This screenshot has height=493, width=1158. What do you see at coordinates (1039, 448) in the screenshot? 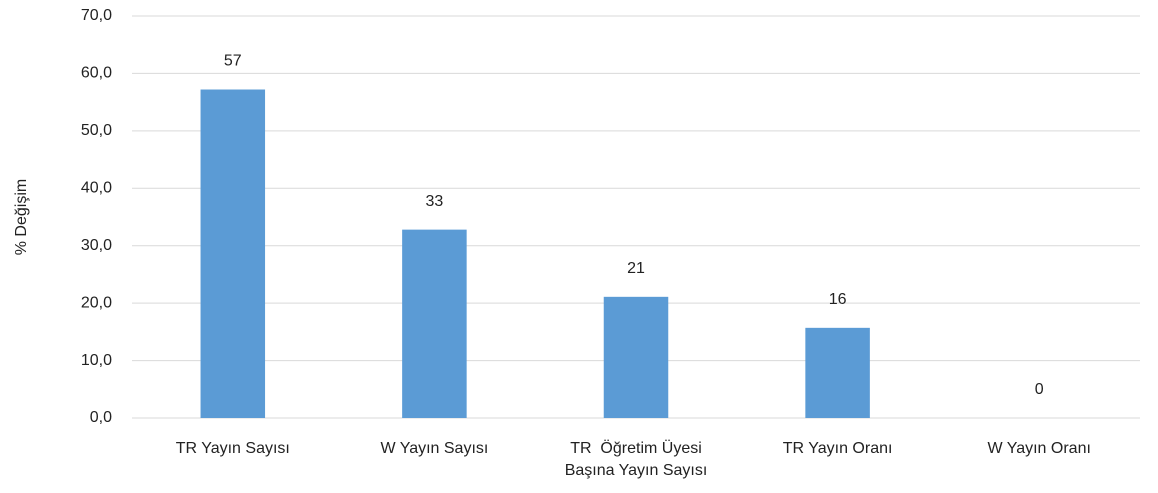
I see `x-tick-label: W Yayın Oranı` at bounding box center [1039, 448].